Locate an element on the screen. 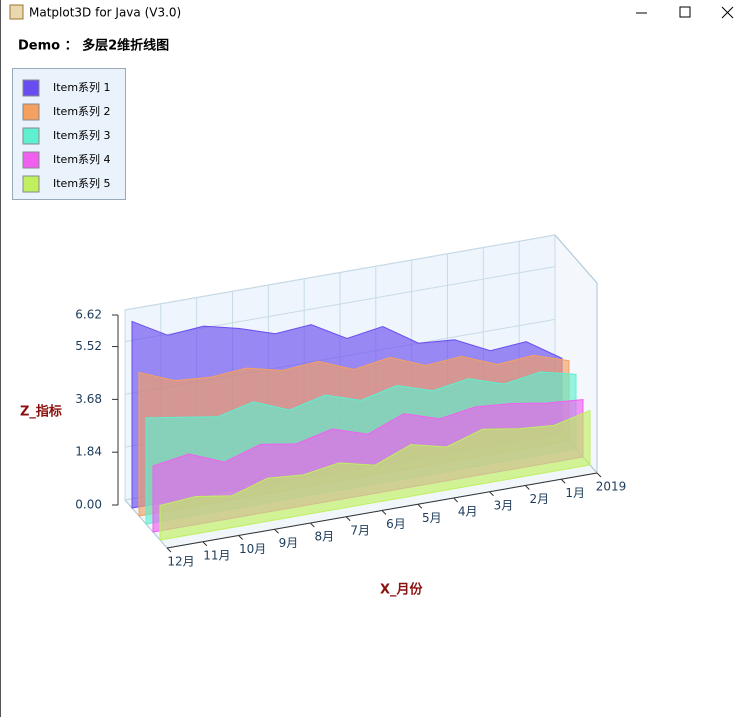  series-area is located at coordinates (375, 475).